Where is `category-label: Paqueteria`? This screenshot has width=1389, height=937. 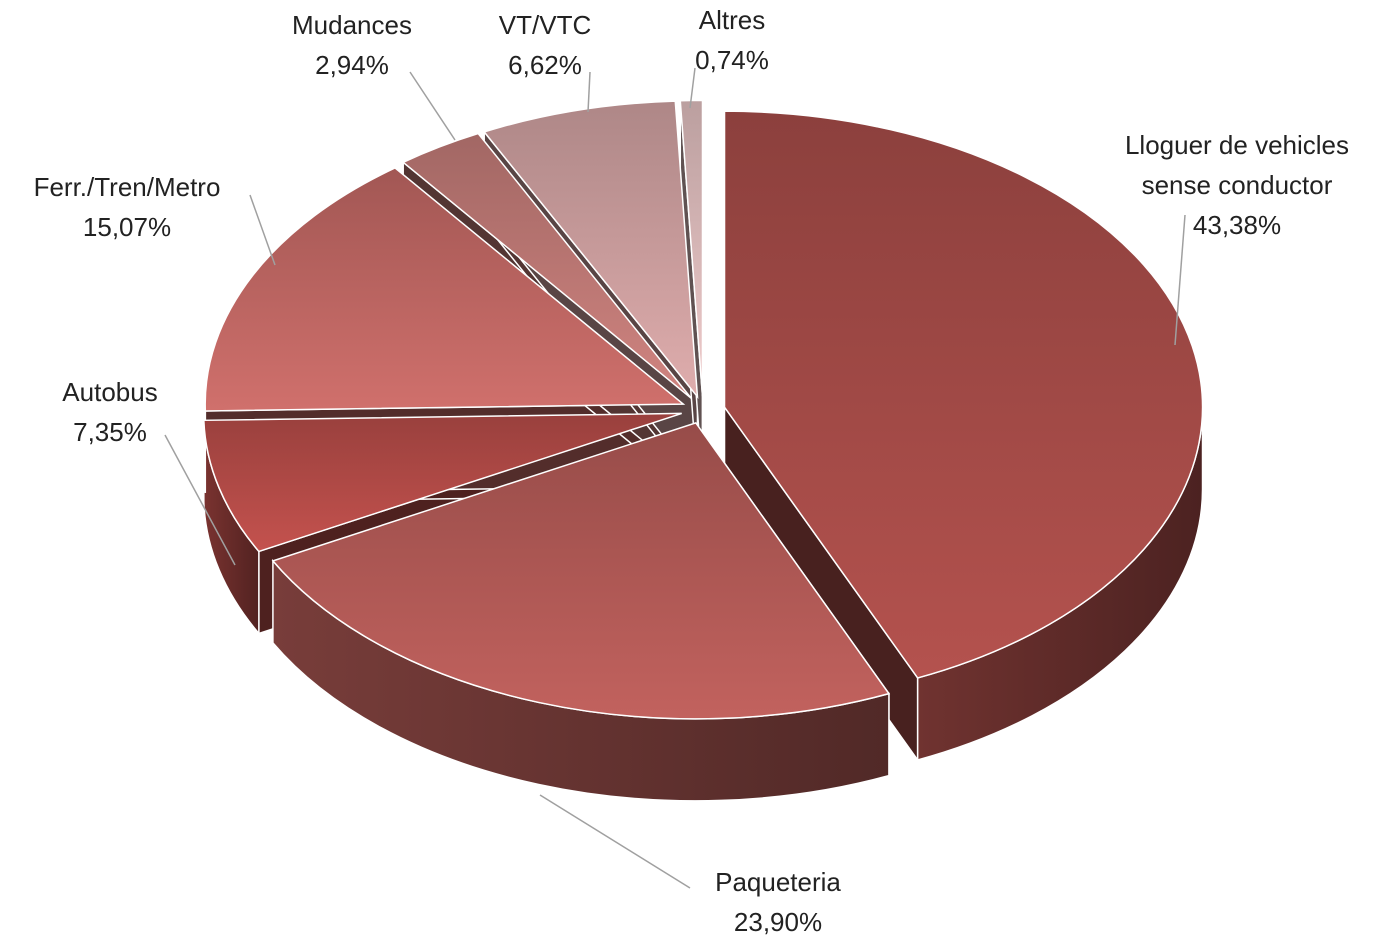 category-label: Paqueteria is located at coordinates (778, 882).